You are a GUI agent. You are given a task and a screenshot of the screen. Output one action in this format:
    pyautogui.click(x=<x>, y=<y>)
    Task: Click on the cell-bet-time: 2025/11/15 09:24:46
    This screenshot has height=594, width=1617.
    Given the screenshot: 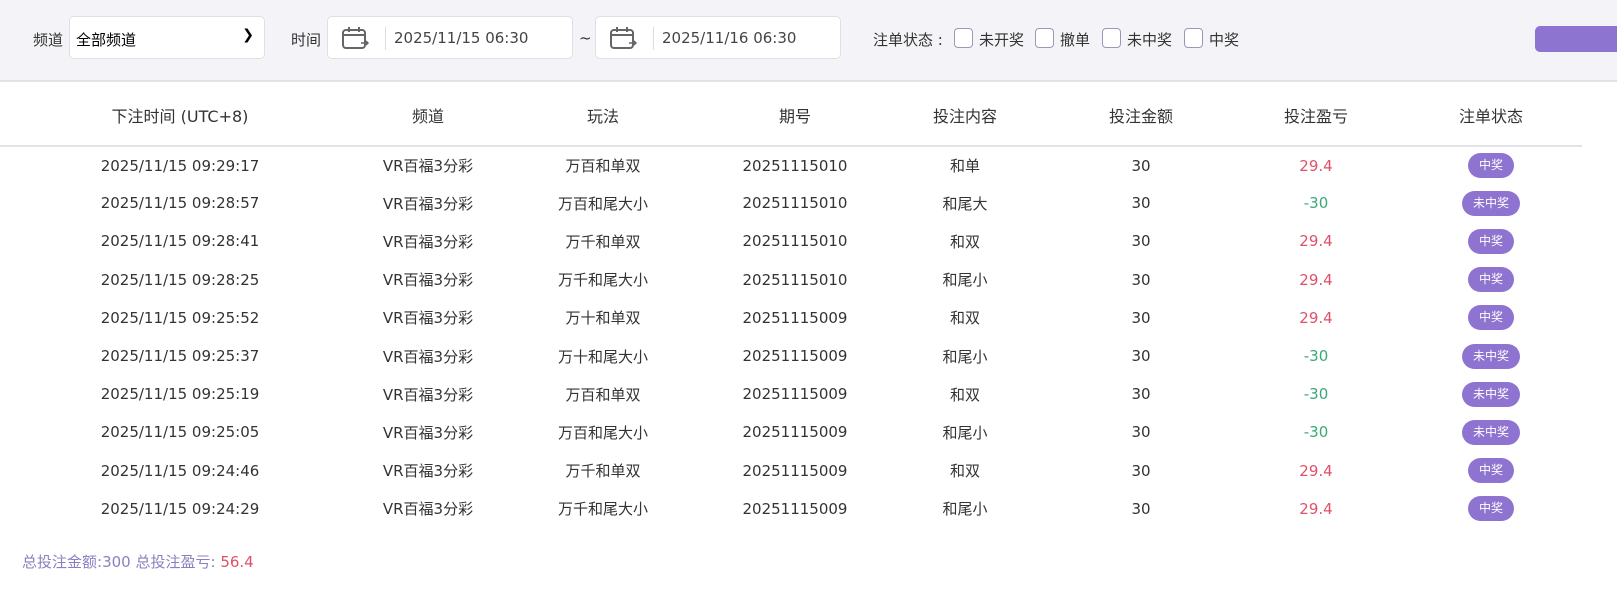 What is the action you would take?
    pyautogui.click(x=180, y=470)
    